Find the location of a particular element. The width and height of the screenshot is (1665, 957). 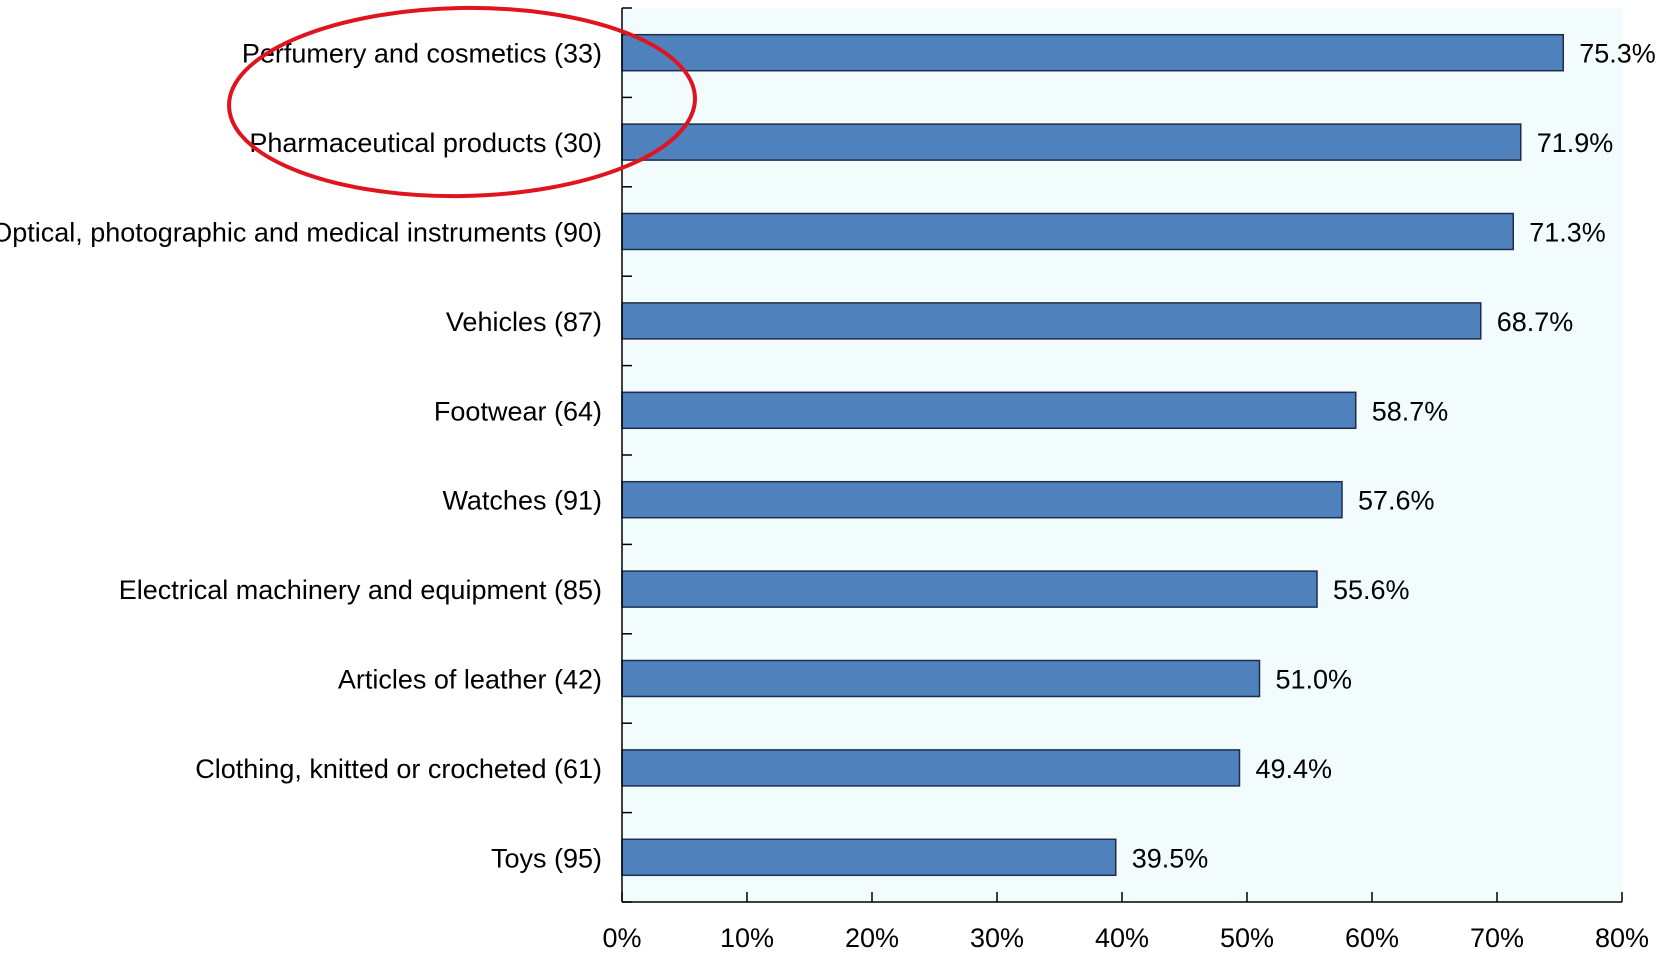

x-tick-label: 10% is located at coordinates (747, 938).